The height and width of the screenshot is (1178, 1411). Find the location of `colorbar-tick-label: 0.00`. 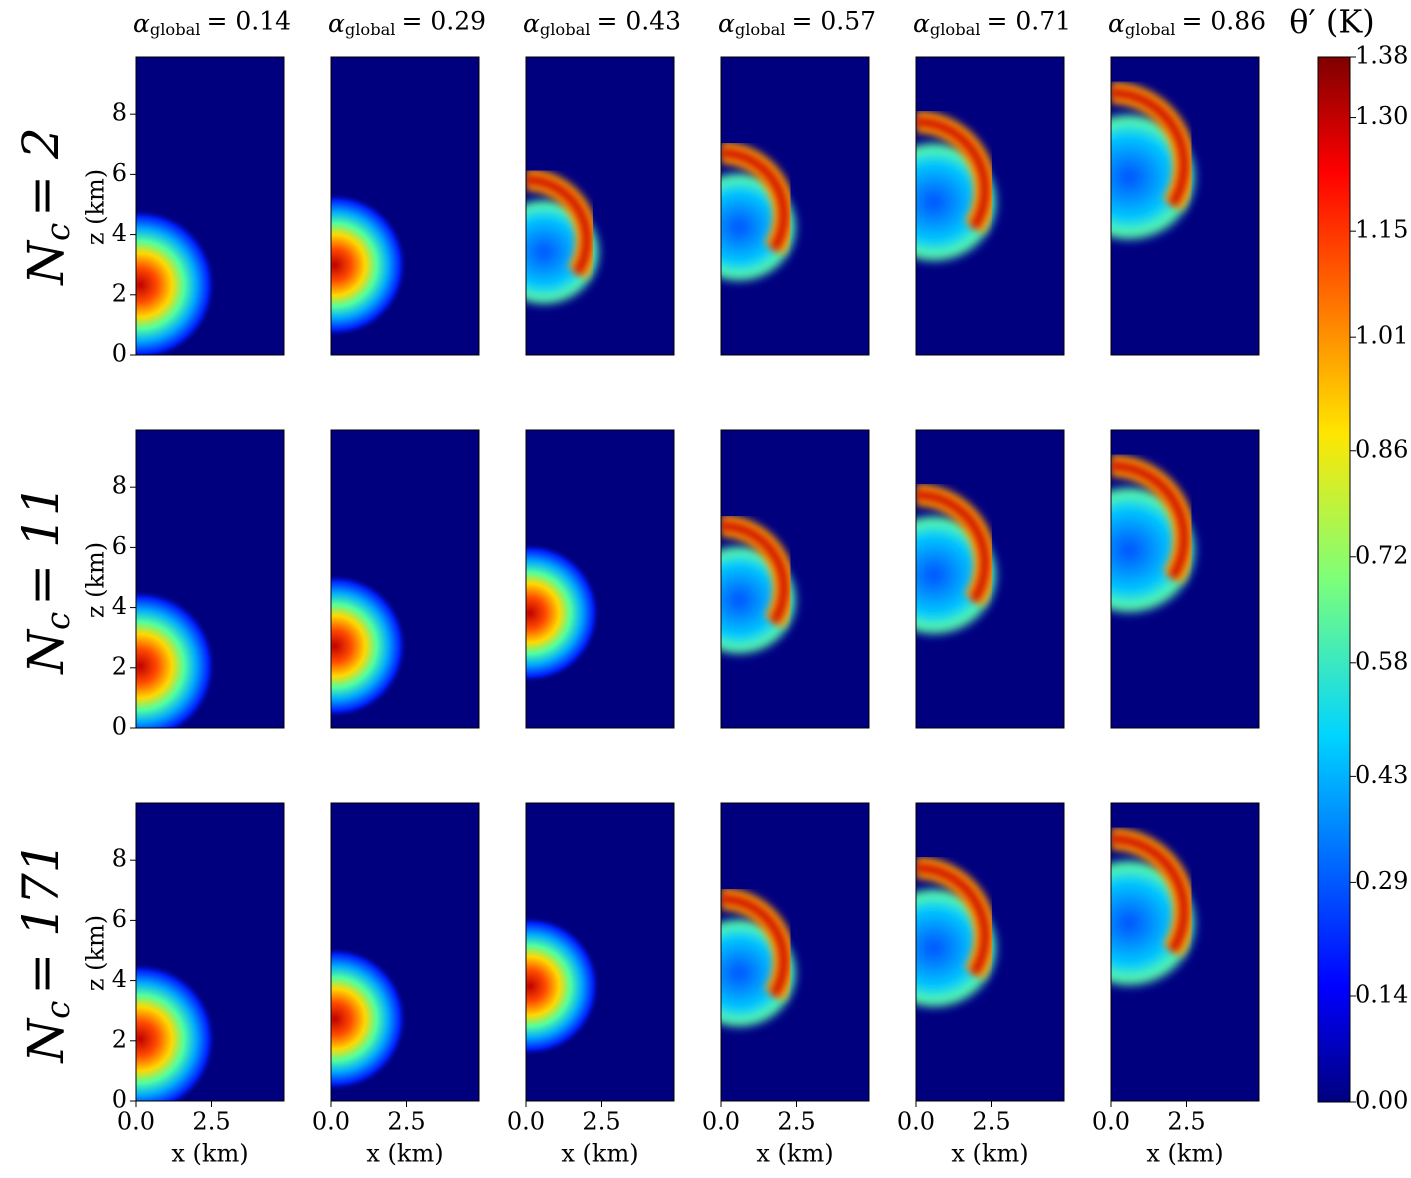

colorbar-tick-label: 0.00 is located at coordinates (1381, 1101).